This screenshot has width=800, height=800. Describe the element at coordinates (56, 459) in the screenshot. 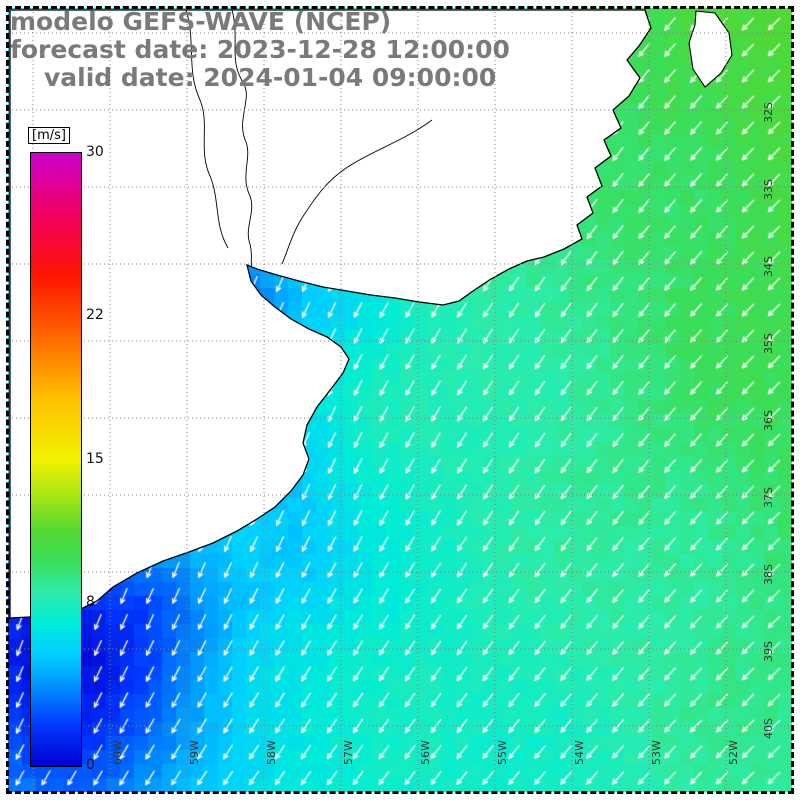

I see `colorbar-gradient` at that location.